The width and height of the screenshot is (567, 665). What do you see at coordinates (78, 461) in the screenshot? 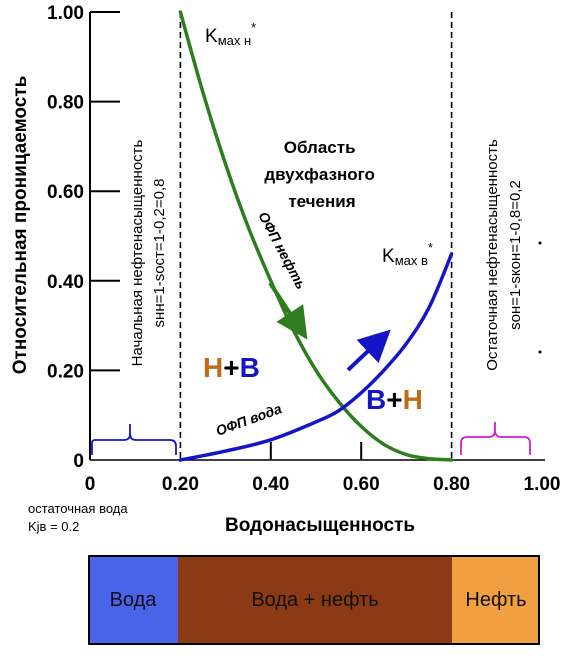
I see `y-tick-label: 0` at bounding box center [78, 461].